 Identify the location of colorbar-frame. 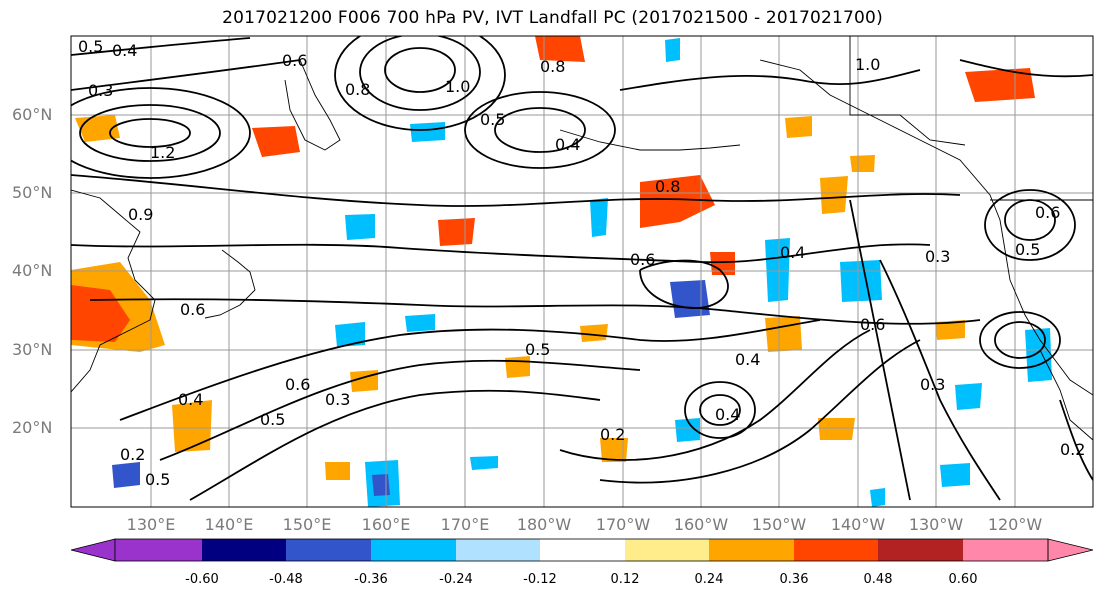
(581, 550).